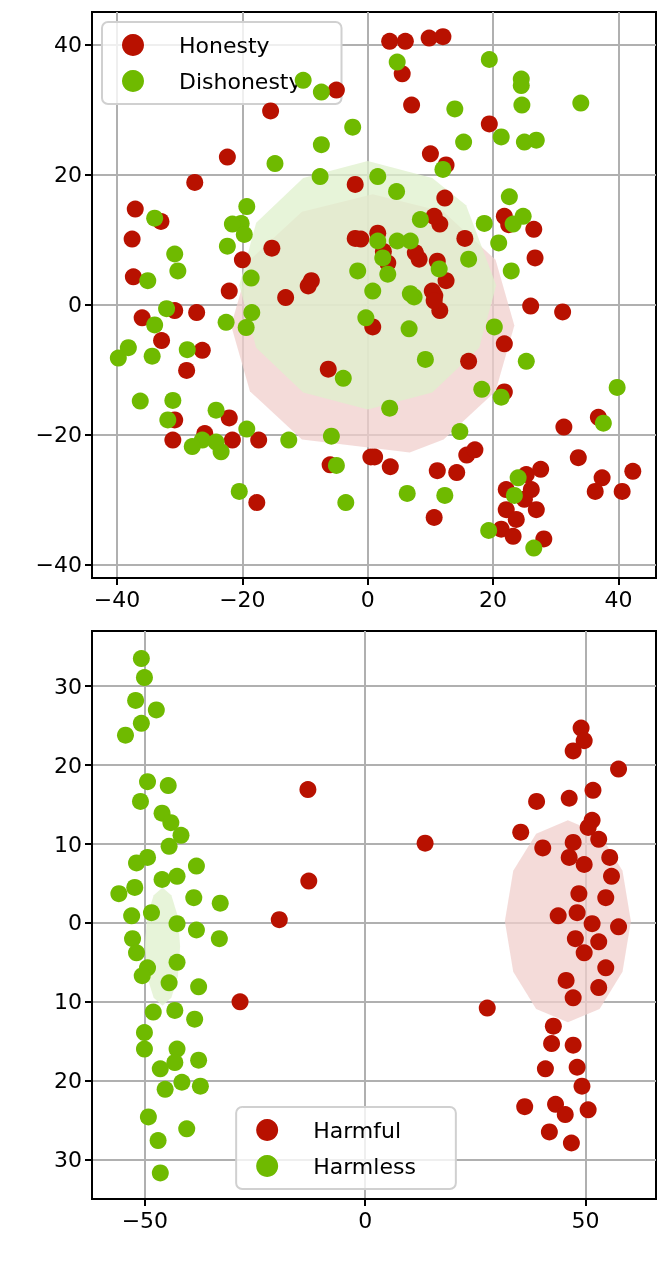  What do you see at coordinates (242, 599) in the screenshot?
I see `x-tick-label: −20` at bounding box center [242, 599].